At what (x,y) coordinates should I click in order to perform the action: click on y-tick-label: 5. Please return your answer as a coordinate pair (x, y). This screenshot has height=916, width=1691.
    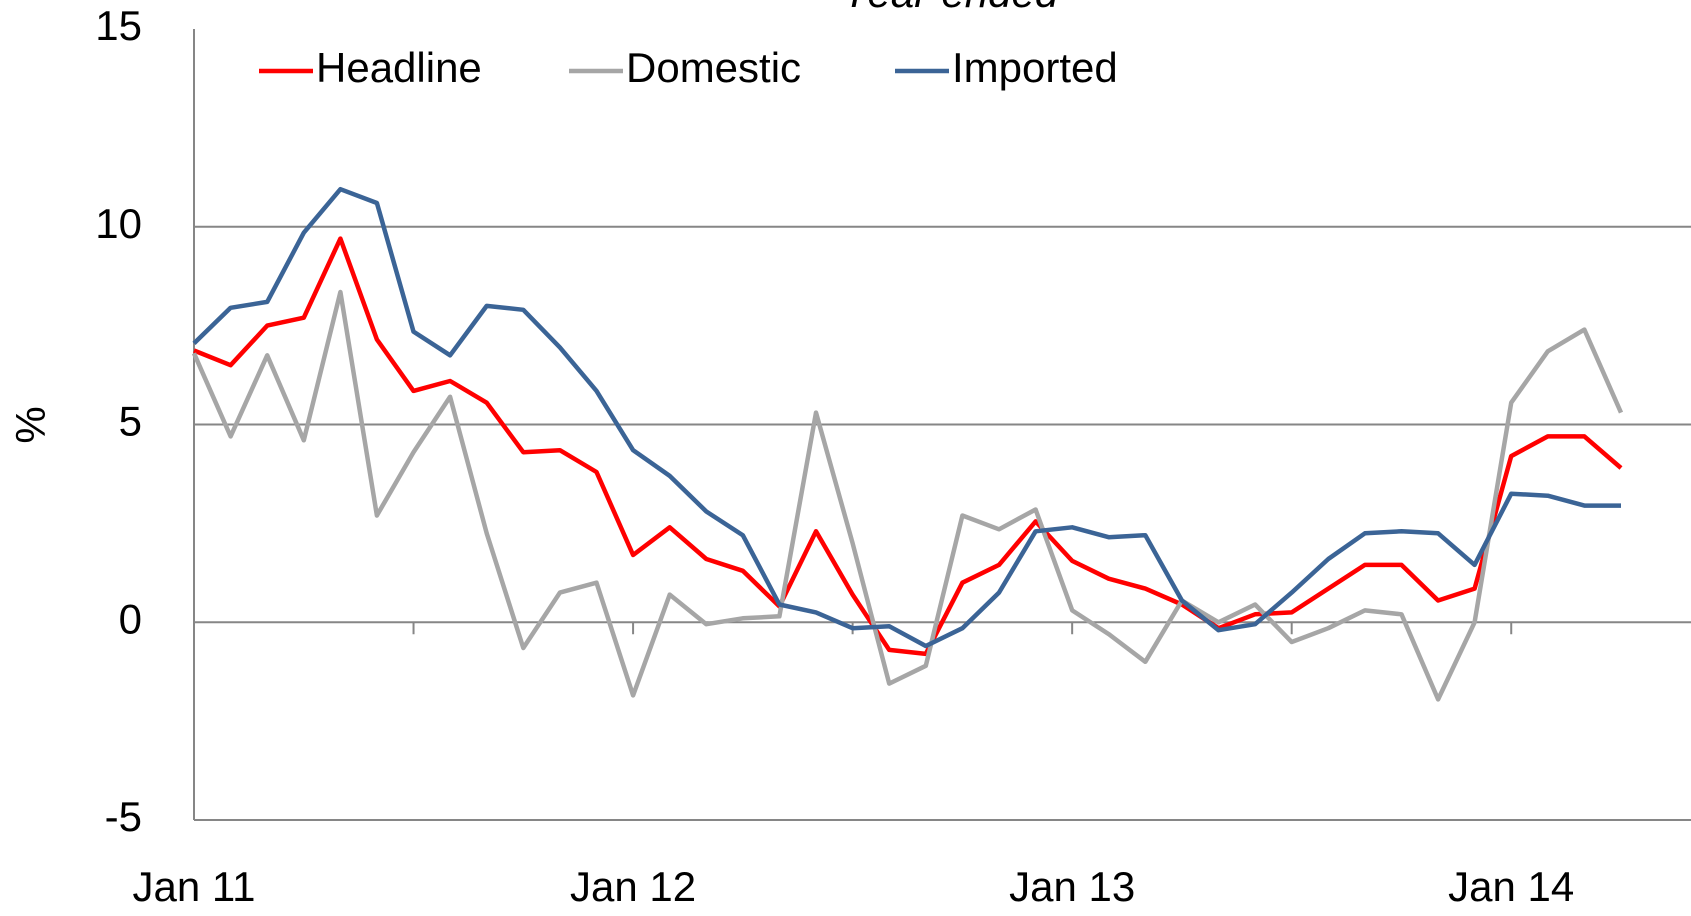
    Looking at the image, I should click on (130, 421).